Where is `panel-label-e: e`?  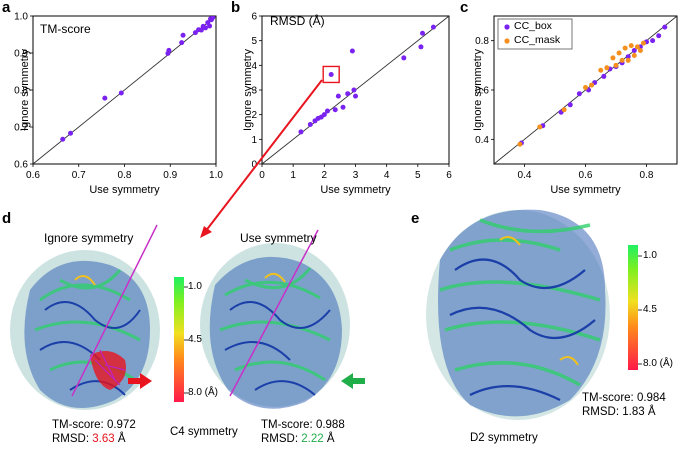
panel-label-e: e is located at coordinates (415, 218).